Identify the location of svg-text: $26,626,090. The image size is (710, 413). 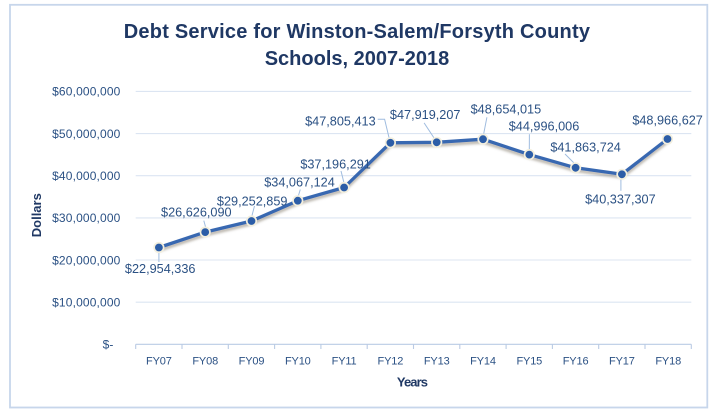
(196, 213).